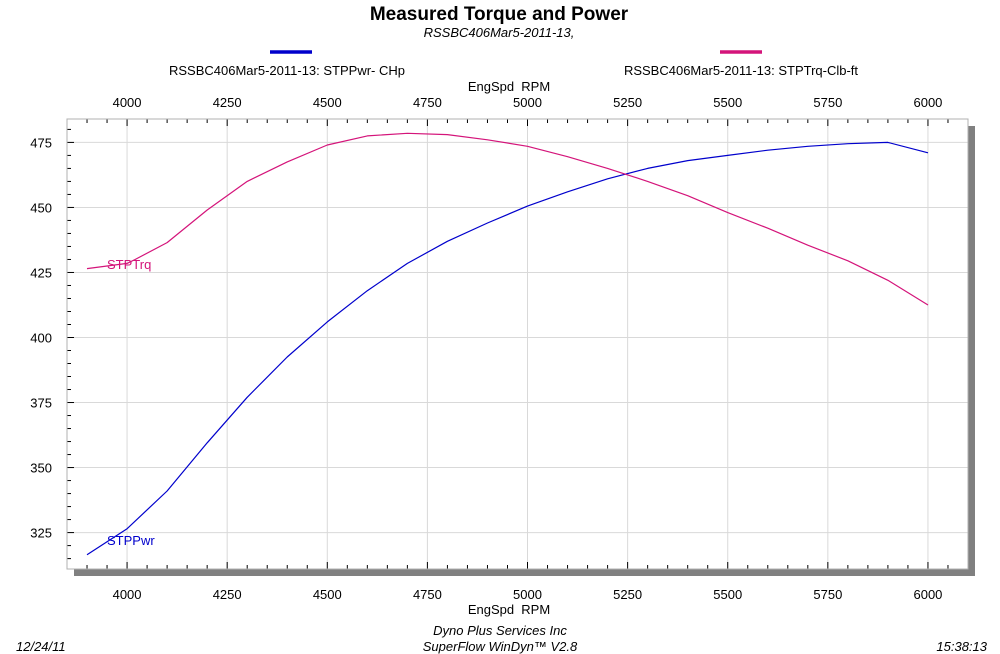 Image resolution: width=1000 pixels, height=654 pixels. What do you see at coordinates (500, 646) in the screenshot?
I see `footer-software: SuperFlow WinDyn™ V2.8` at bounding box center [500, 646].